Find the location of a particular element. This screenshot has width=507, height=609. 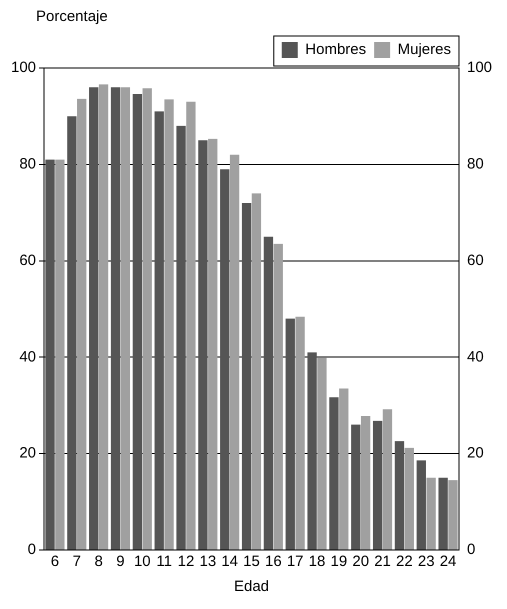

y2-tick-label: 40 is located at coordinates (475, 357).